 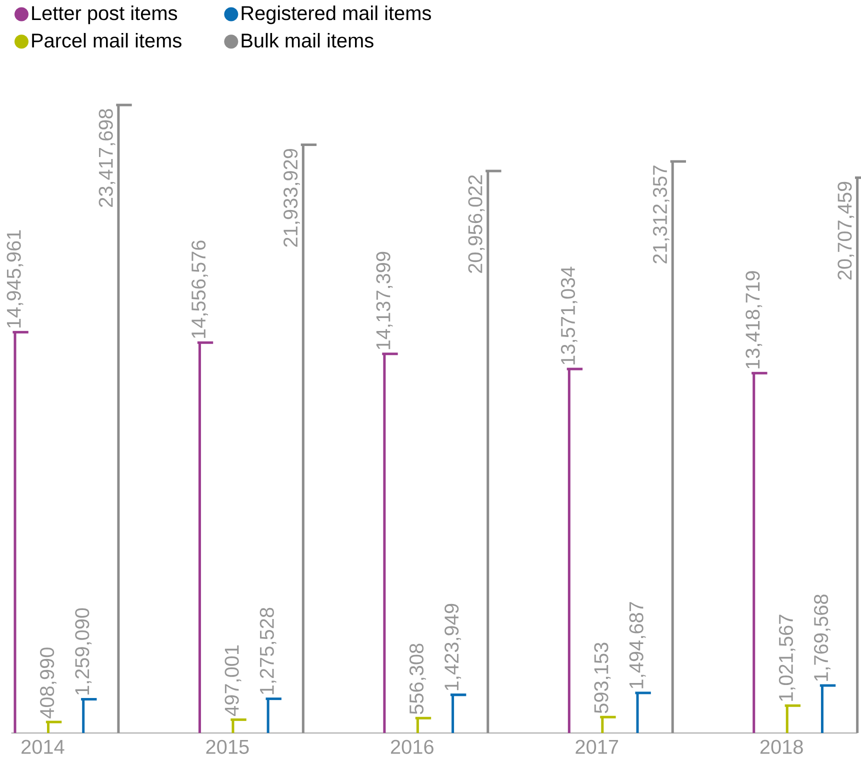 What do you see at coordinates (597, 747) in the screenshot?
I see `x-tick-label: 2017` at bounding box center [597, 747].